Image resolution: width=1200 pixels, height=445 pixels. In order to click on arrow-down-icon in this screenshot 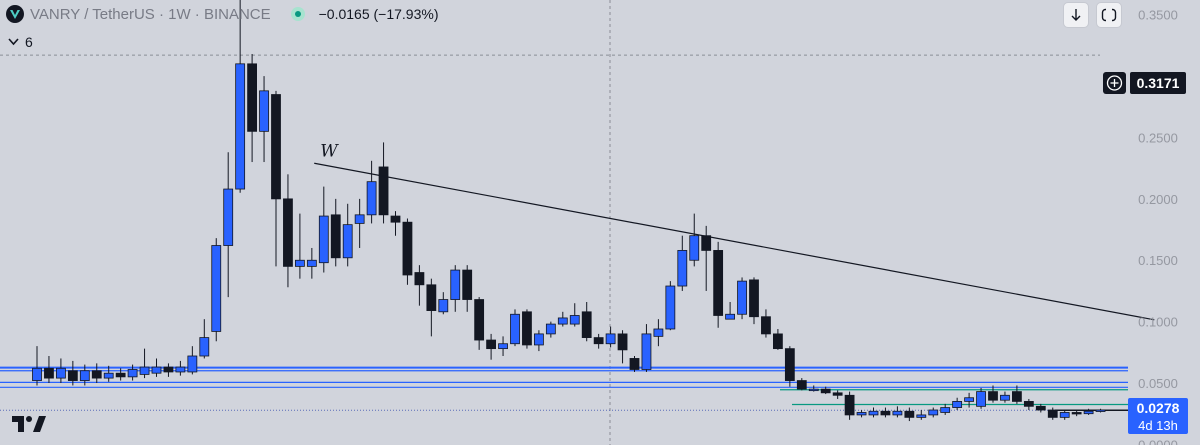, I will do `click(1076, 15)`.